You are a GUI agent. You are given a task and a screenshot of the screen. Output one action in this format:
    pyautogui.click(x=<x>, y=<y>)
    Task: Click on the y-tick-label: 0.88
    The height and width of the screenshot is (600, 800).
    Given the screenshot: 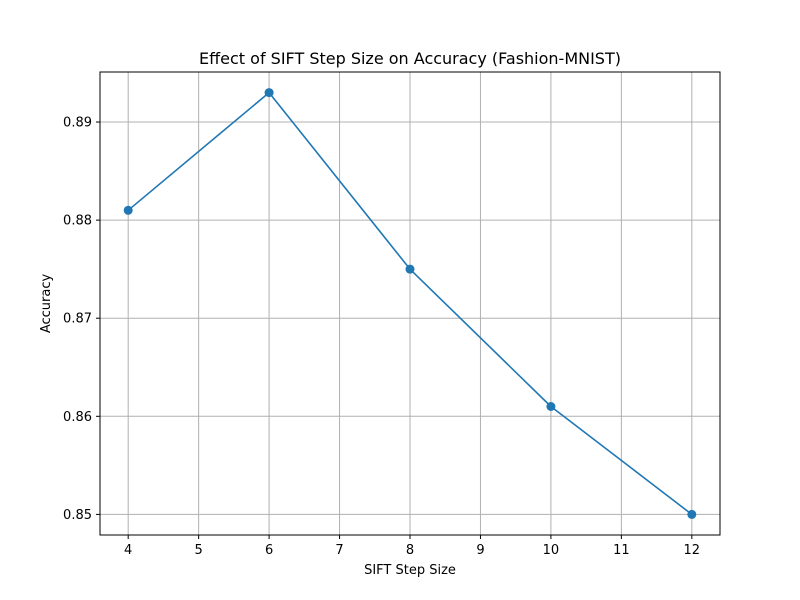 What is the action you would take?
    pyautogui.click(x=77, y=221)
    